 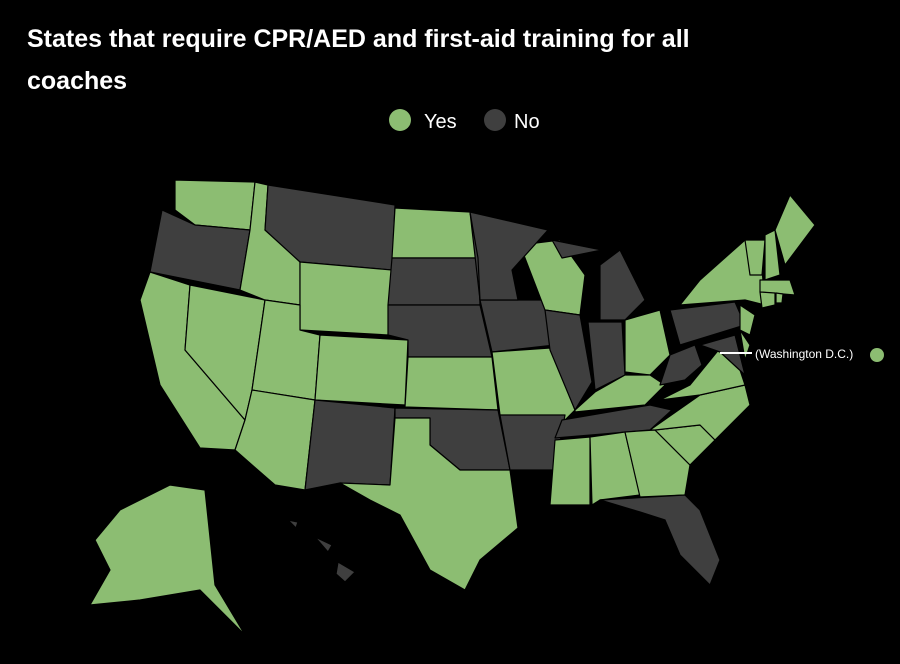 I want to click on dc-marker, so click(x=877, y=355).